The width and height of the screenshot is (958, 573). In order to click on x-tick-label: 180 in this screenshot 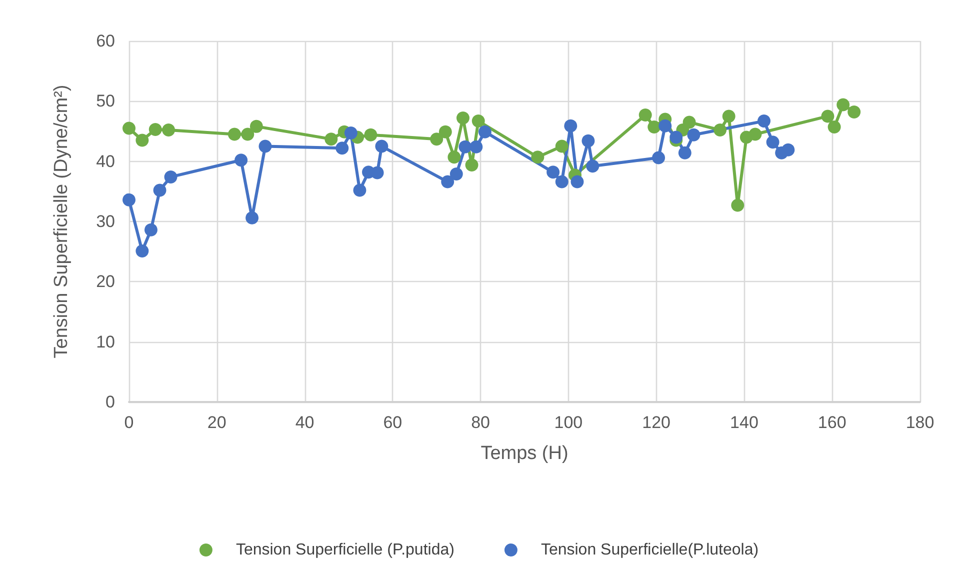, I will do `click(920, 422)`.